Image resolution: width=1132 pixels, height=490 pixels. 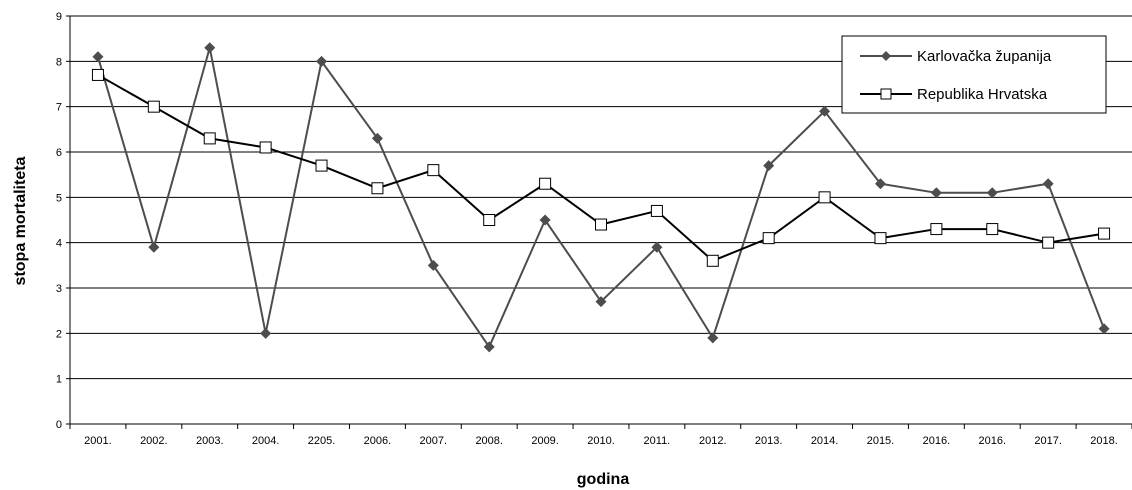 What do you see at coordinates (886, 56) in the screenshot?
I see `legend-marker-karlovacka` at bounding box center [886, 56].